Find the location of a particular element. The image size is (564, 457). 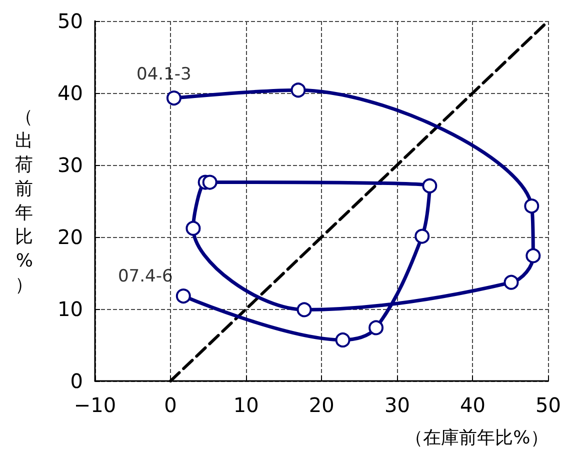

x-tick-label: 20 is located at coordinates (321, 405).